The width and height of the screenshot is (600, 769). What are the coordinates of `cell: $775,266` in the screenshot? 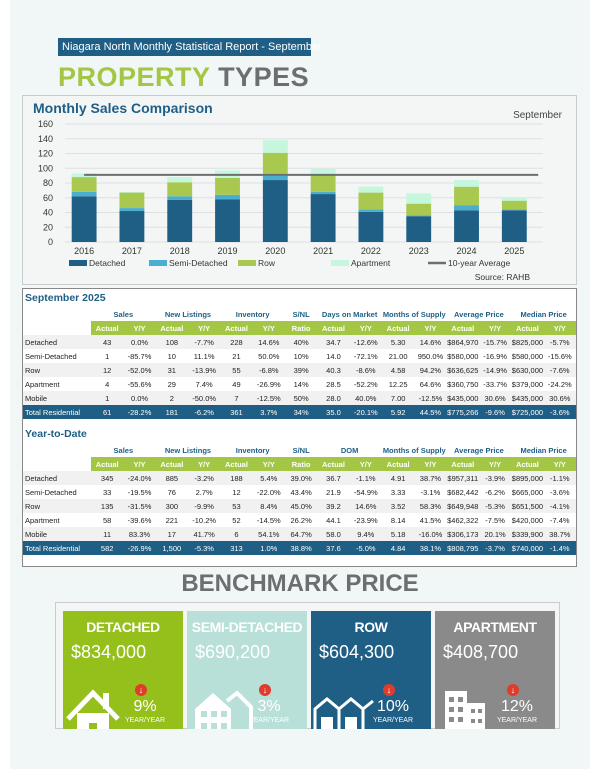 It's located at (462, 412).